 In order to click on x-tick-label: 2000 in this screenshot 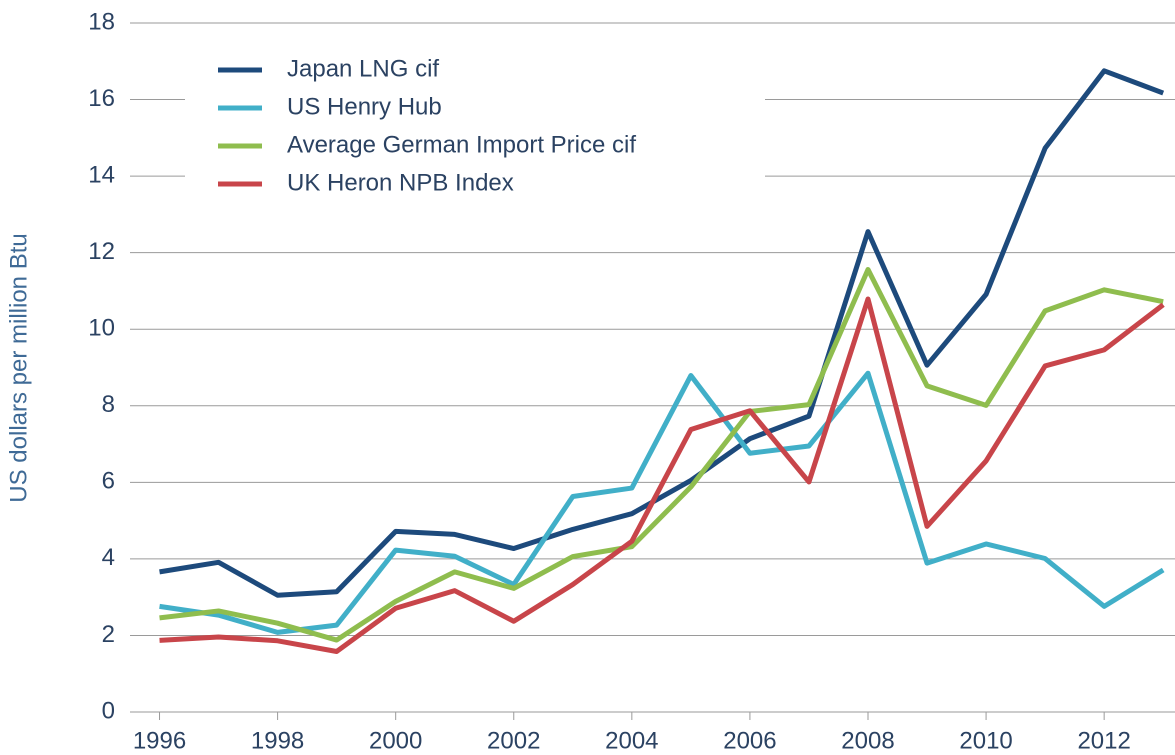, I will do `click(395, 740)`.